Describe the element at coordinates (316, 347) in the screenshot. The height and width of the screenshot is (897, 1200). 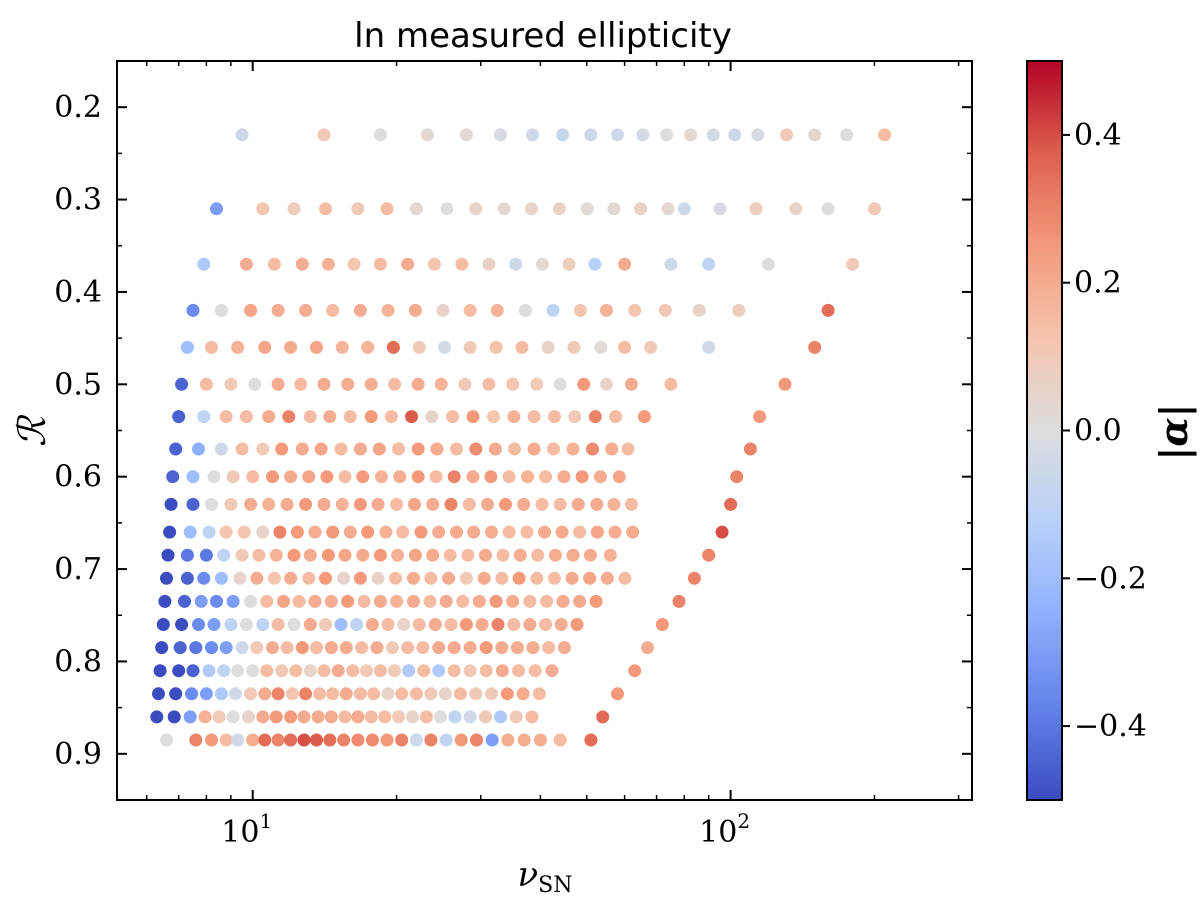
I see `scatter-point-r4-p5` at that location.